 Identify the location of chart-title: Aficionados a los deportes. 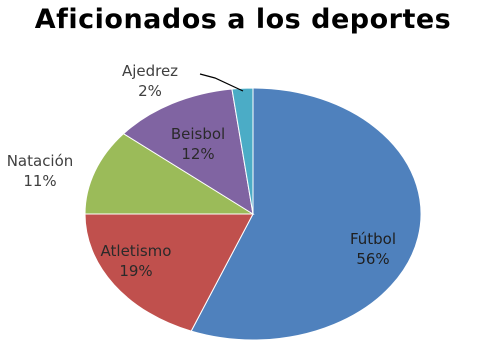
(243, 19).